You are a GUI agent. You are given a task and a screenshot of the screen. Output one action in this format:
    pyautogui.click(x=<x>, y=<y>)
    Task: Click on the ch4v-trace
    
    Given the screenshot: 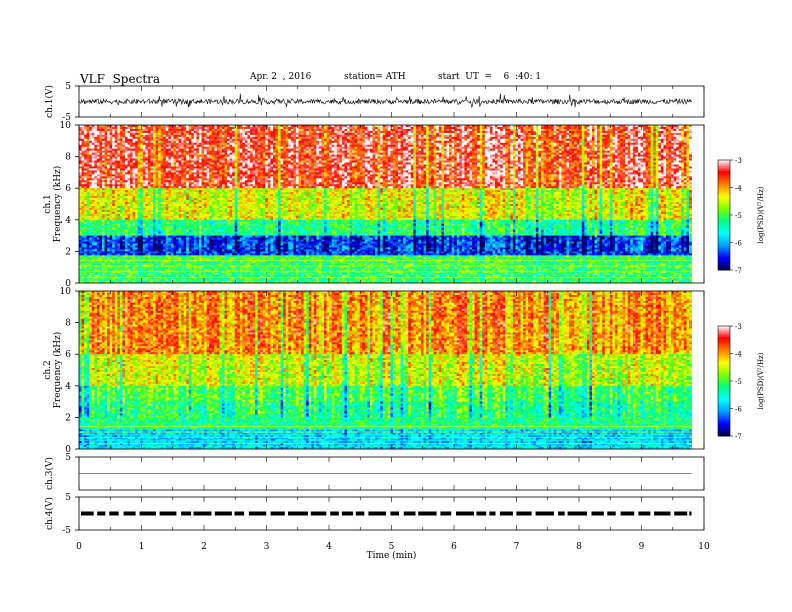 What is the action you would take?
    pyautogui.click(x=386, y=514)
    